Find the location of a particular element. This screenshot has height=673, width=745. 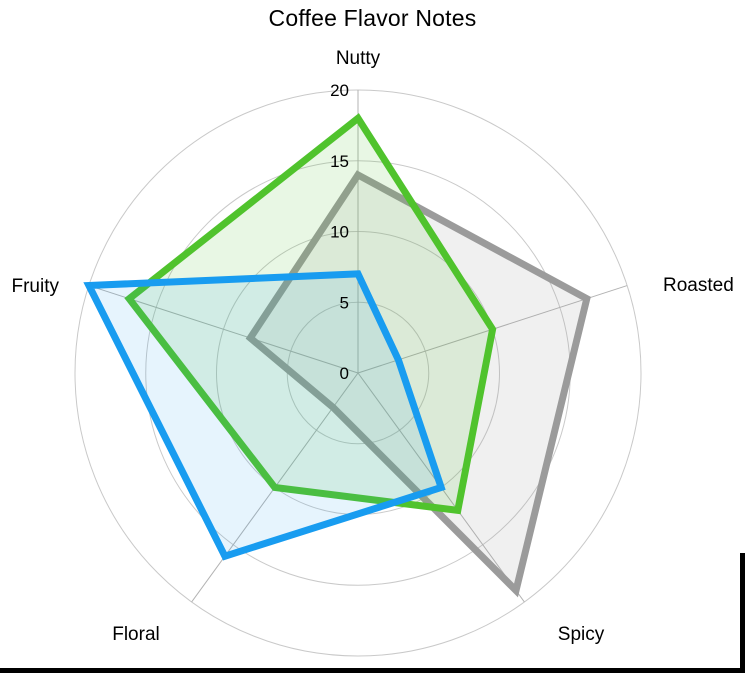

tick-label-10: 10 is located at coordinates (339, 232).